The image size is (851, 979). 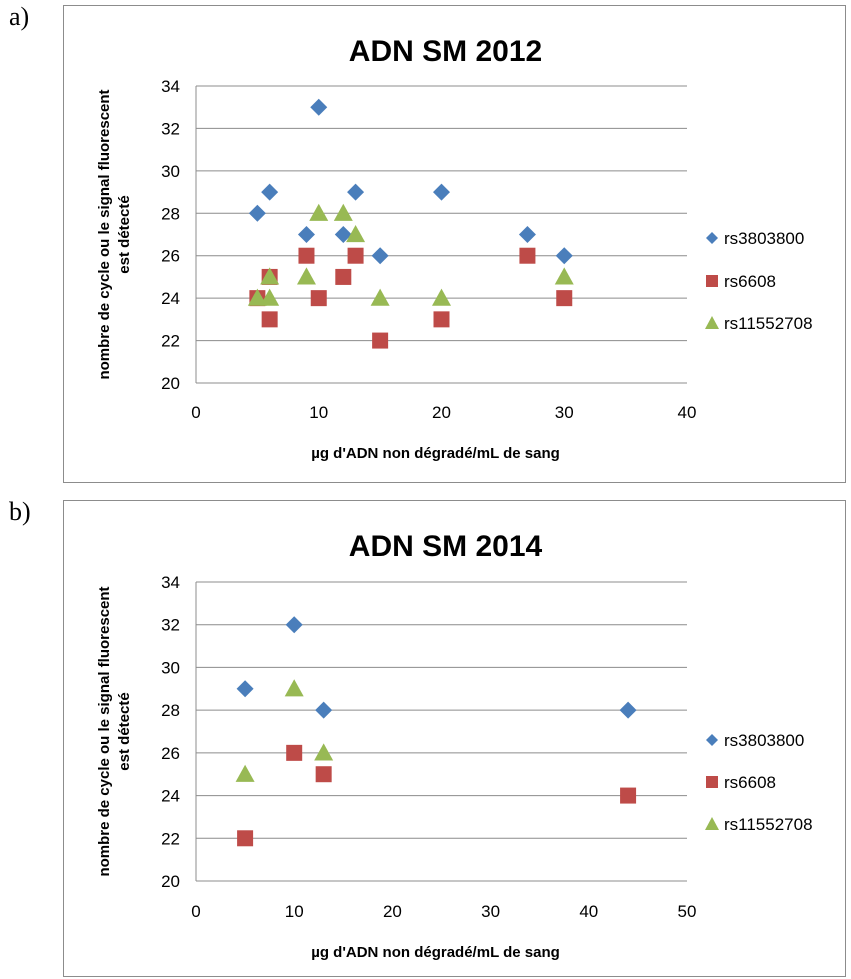 What do you see at coordinates (20, 511) in the screenshot?
I see `panel-label-b: b)` at bounding box center [20, 511].